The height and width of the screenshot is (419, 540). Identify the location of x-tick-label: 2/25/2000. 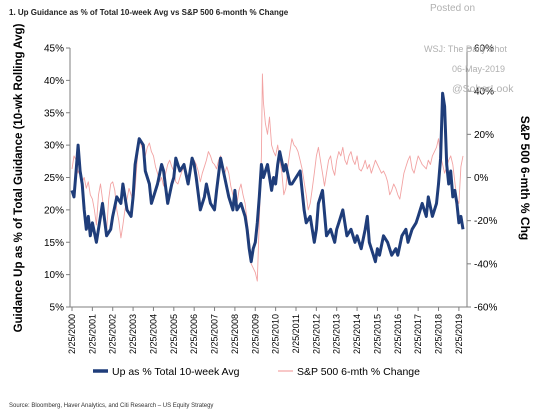
(72, 334).